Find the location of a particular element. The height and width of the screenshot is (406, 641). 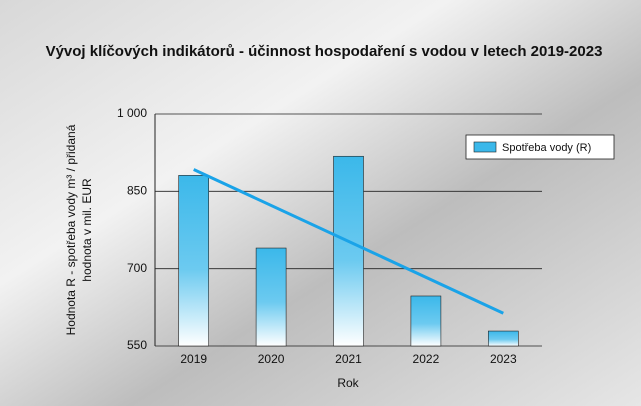

y-axis-label-line: Hodnota R - spotřeba vody m³ / přidaná is located at coordinates (71, 229).